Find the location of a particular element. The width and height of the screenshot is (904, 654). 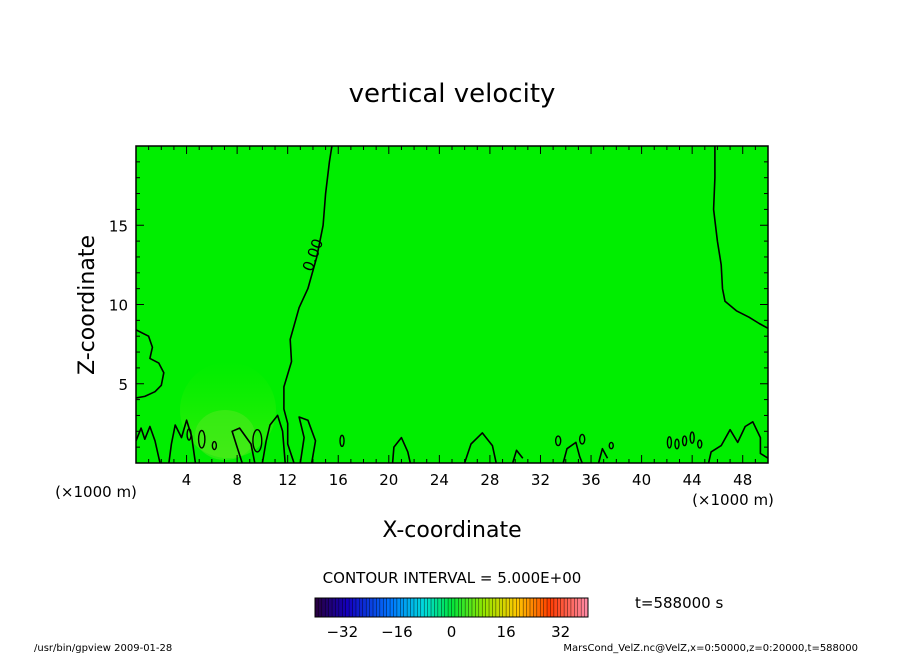

colorbar-tick-label: −16 is located at coordinates (397, 632).